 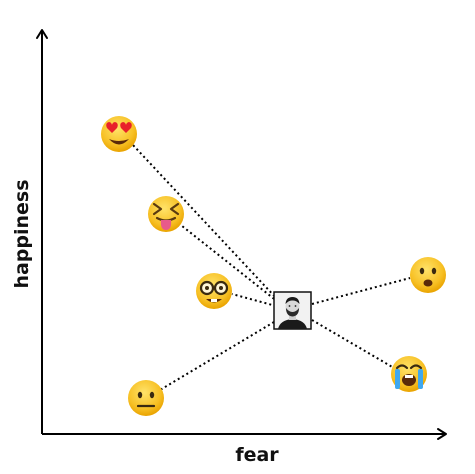 I want to click on crying-face-emoji, so click(x=409, y=374).